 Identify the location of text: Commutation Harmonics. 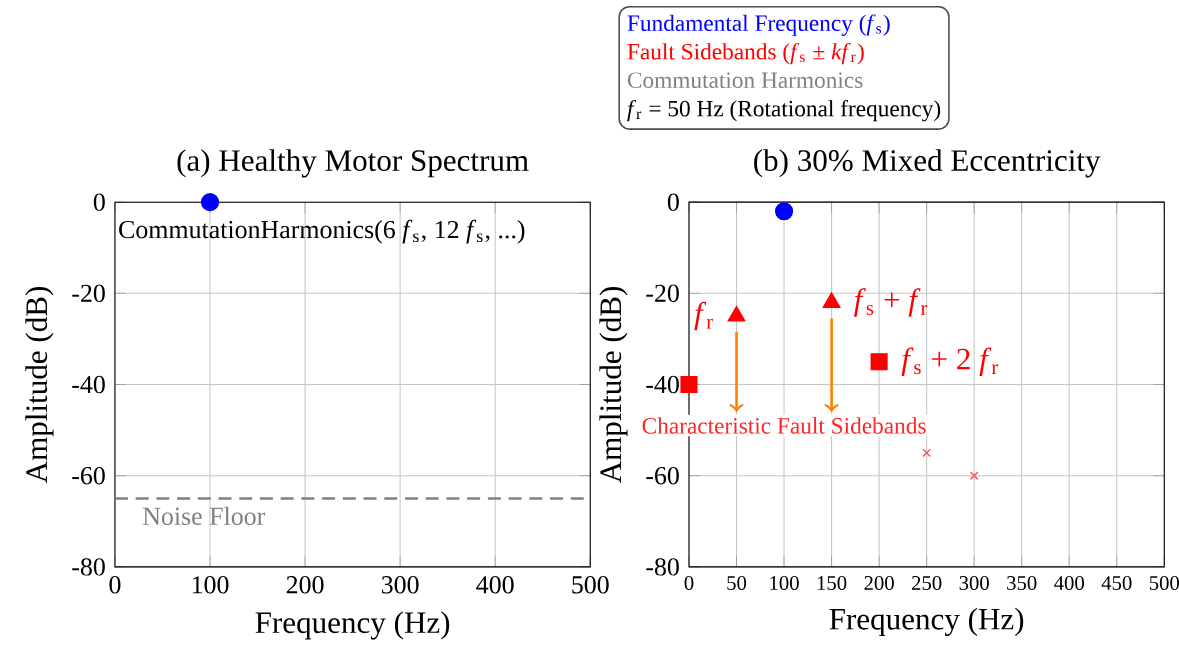
(745, 80).